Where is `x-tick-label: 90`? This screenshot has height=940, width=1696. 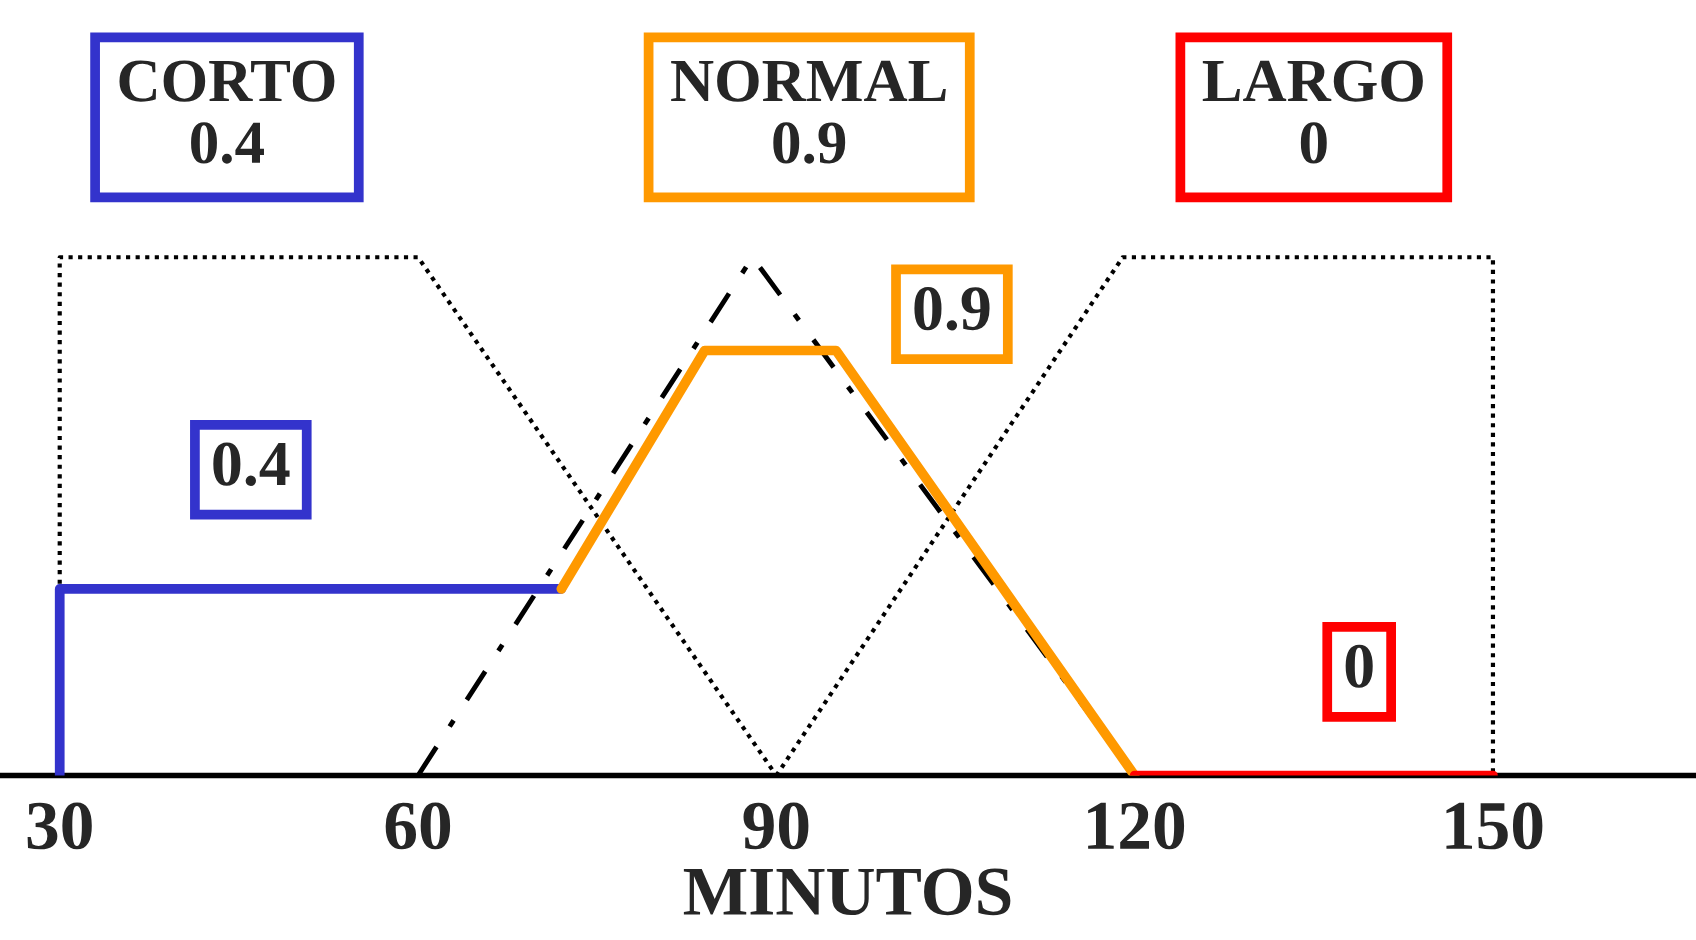
x-tick-label: 90 is located at coordinates (776, 826).